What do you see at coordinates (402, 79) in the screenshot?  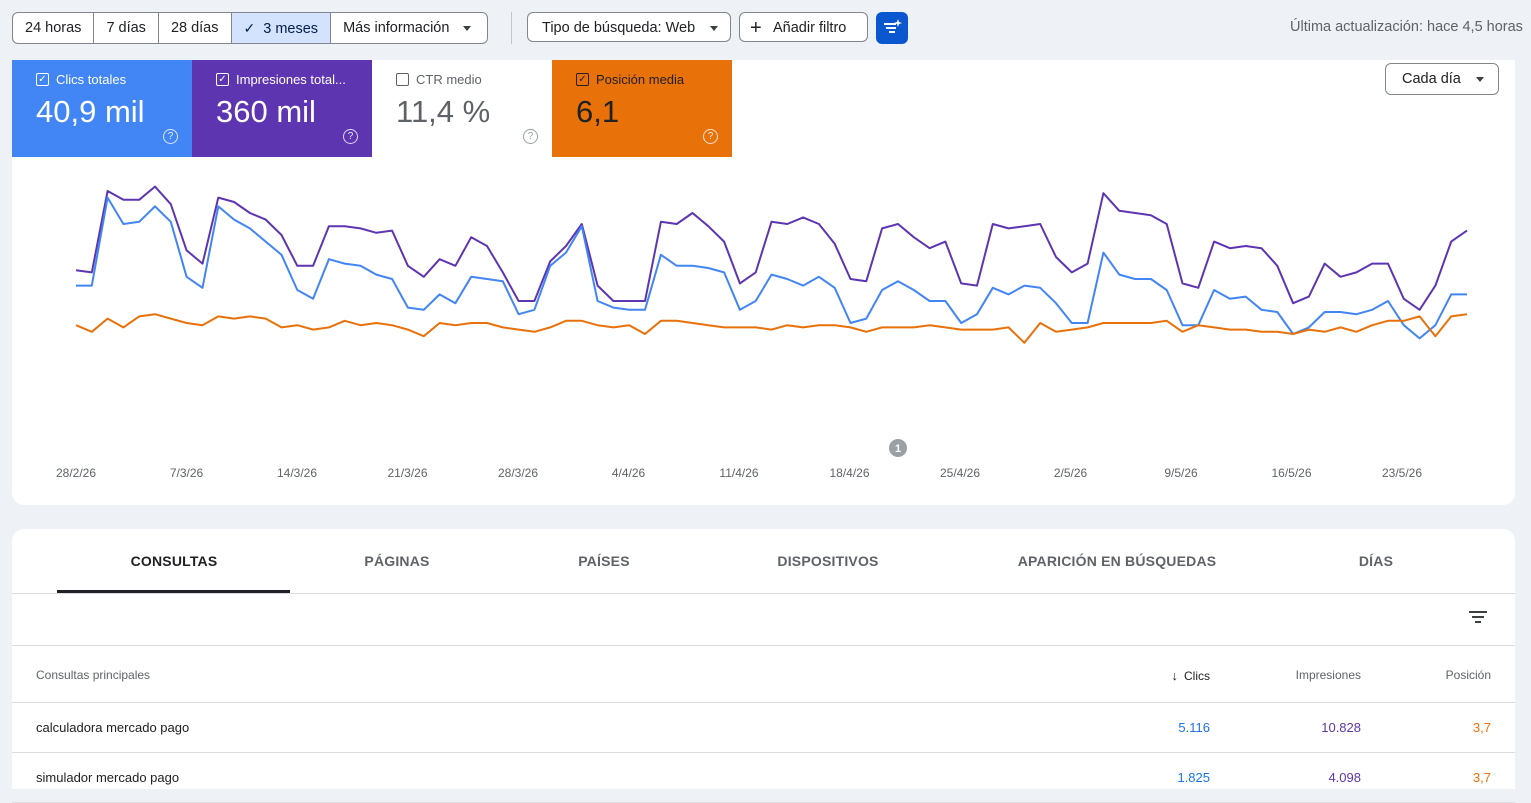 I see `checkbox-unchecked-icon` at bounding box center [402, 79].